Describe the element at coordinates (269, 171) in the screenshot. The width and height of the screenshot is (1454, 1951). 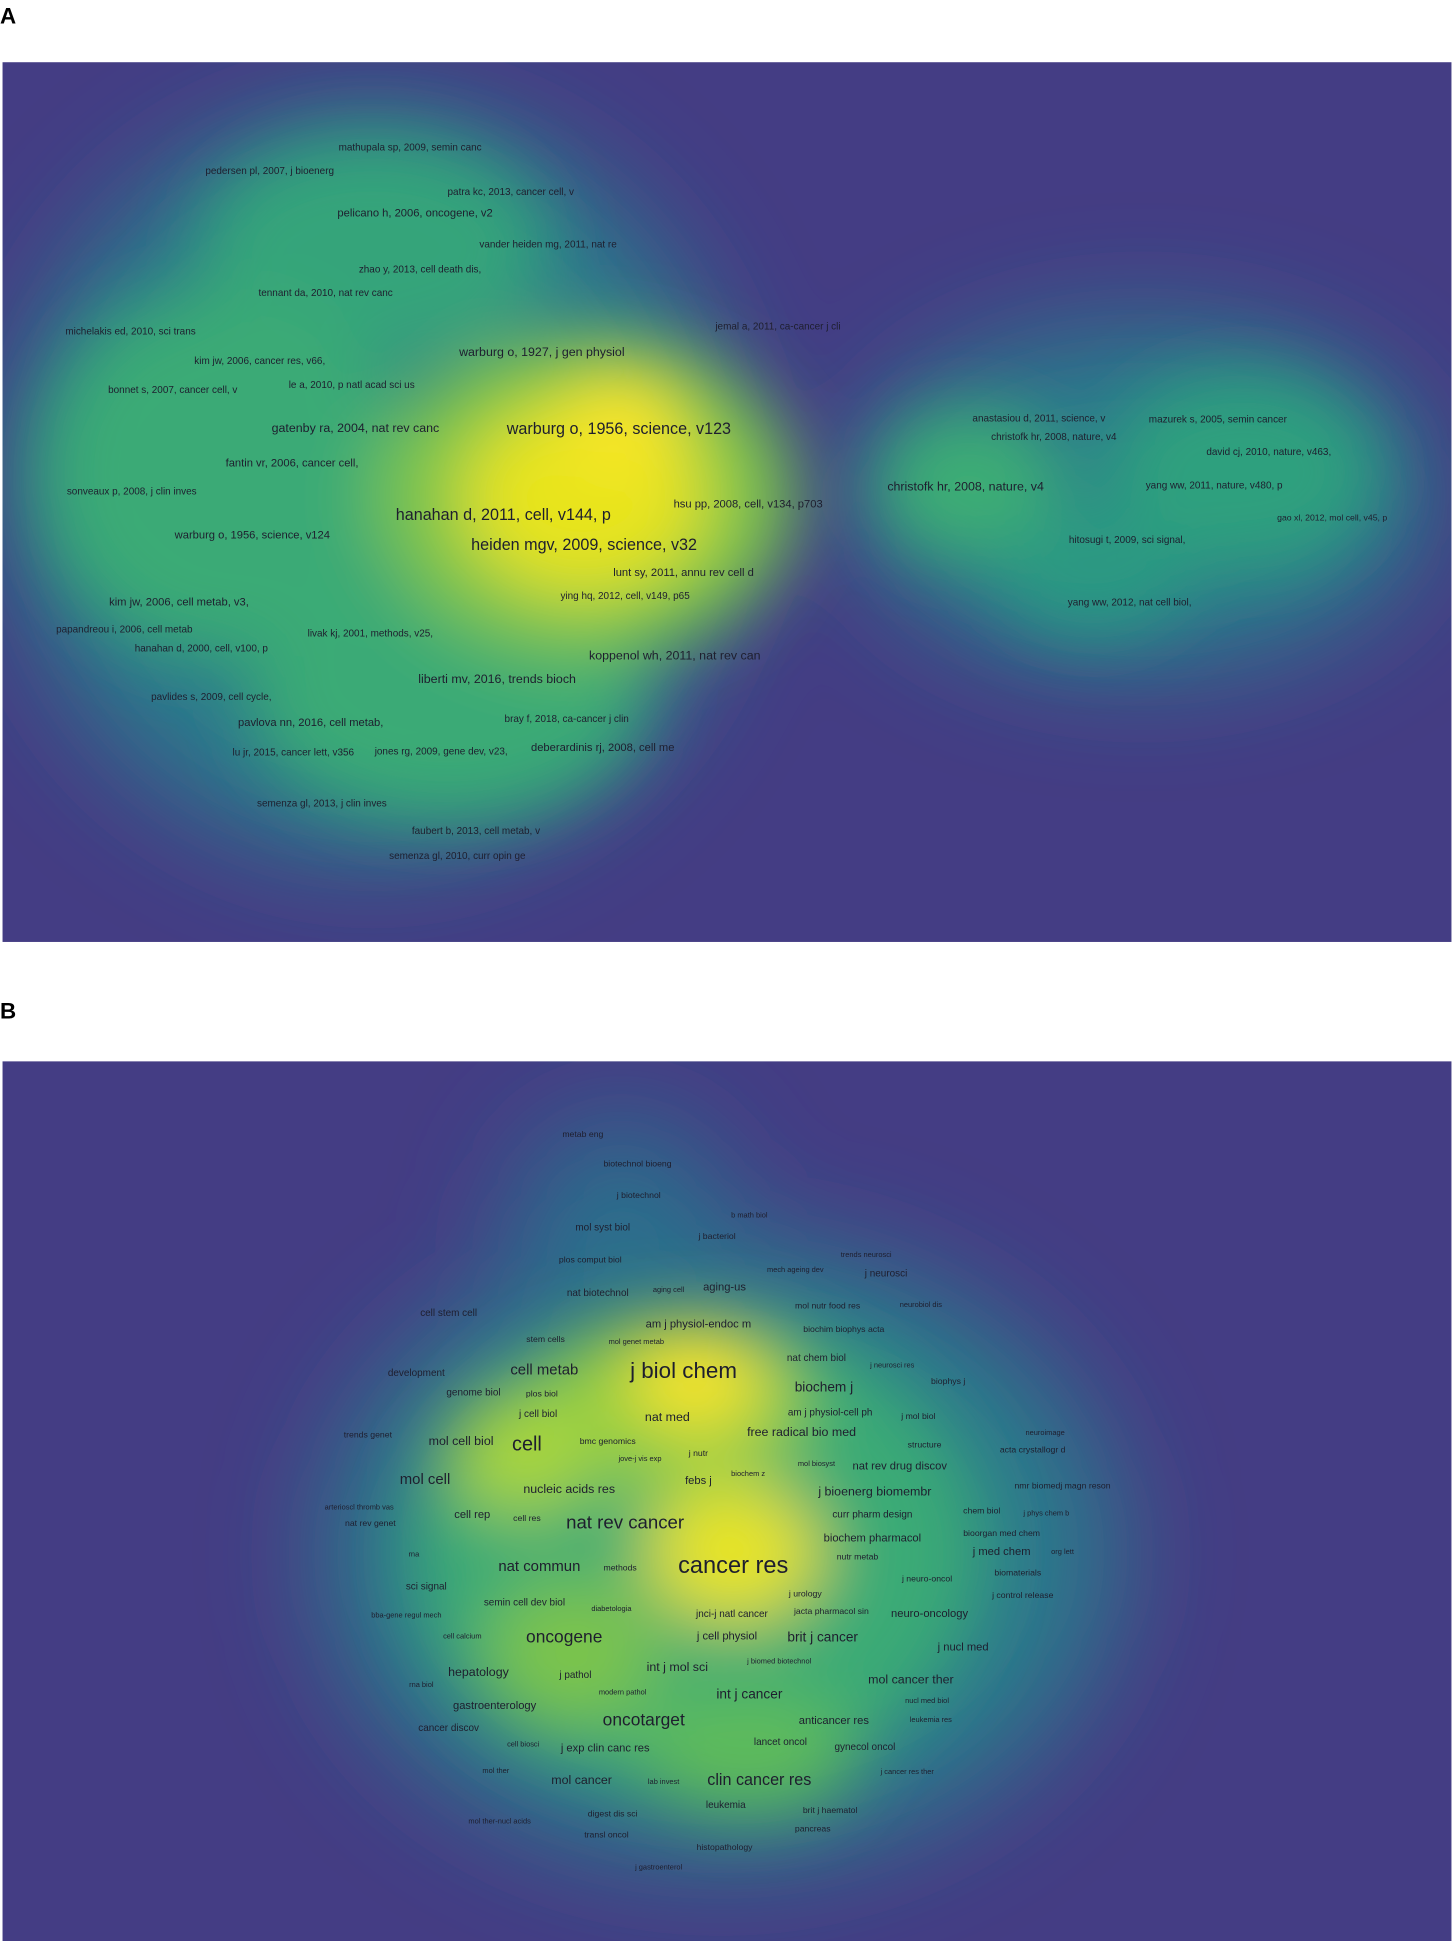
I see `node-label: pedersen pl, 2007, j bioenerg` at that location.